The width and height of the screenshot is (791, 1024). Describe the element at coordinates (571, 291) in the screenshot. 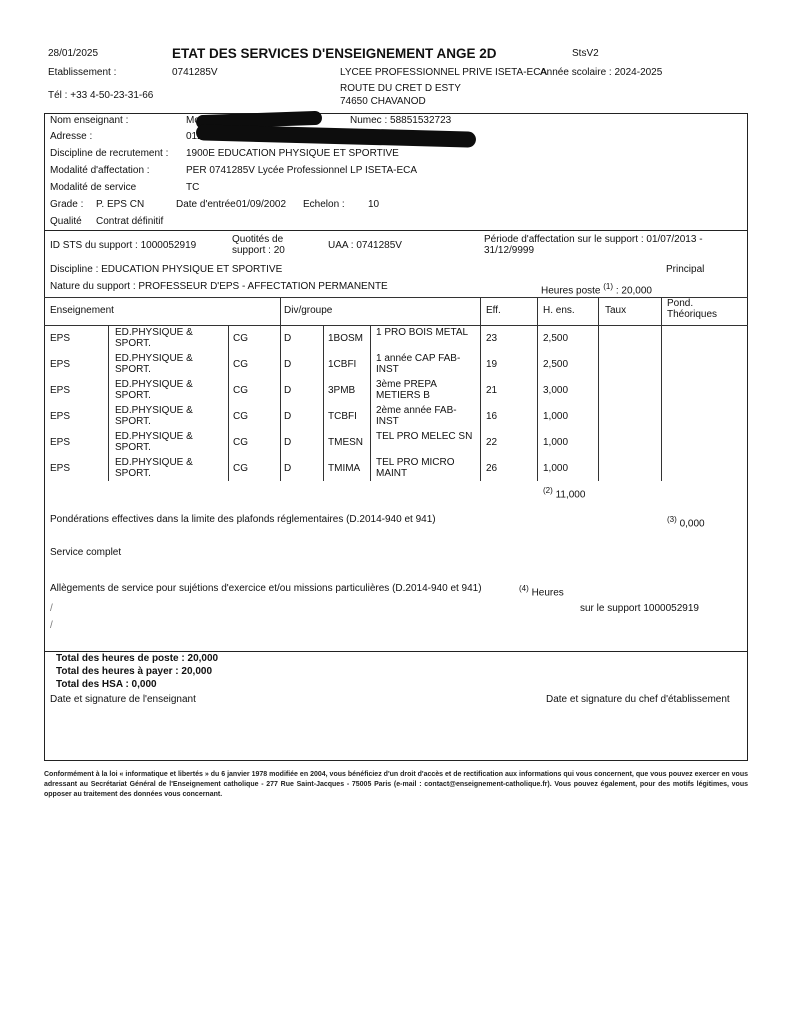

I see `heures-poste-label: Heures poste` at that location.